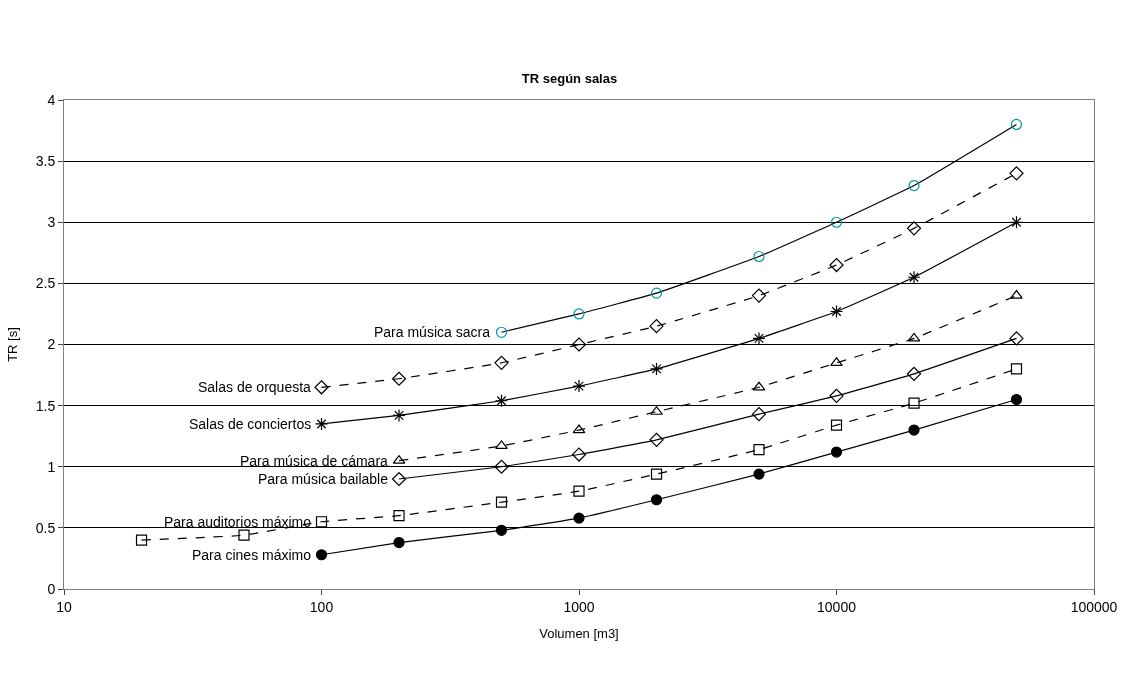 The image size is (1139, 674). What do you see at coordinates (64, 606) in the screenshot?
I see `x-tick-label: 10` at bounding box center [64, 606].